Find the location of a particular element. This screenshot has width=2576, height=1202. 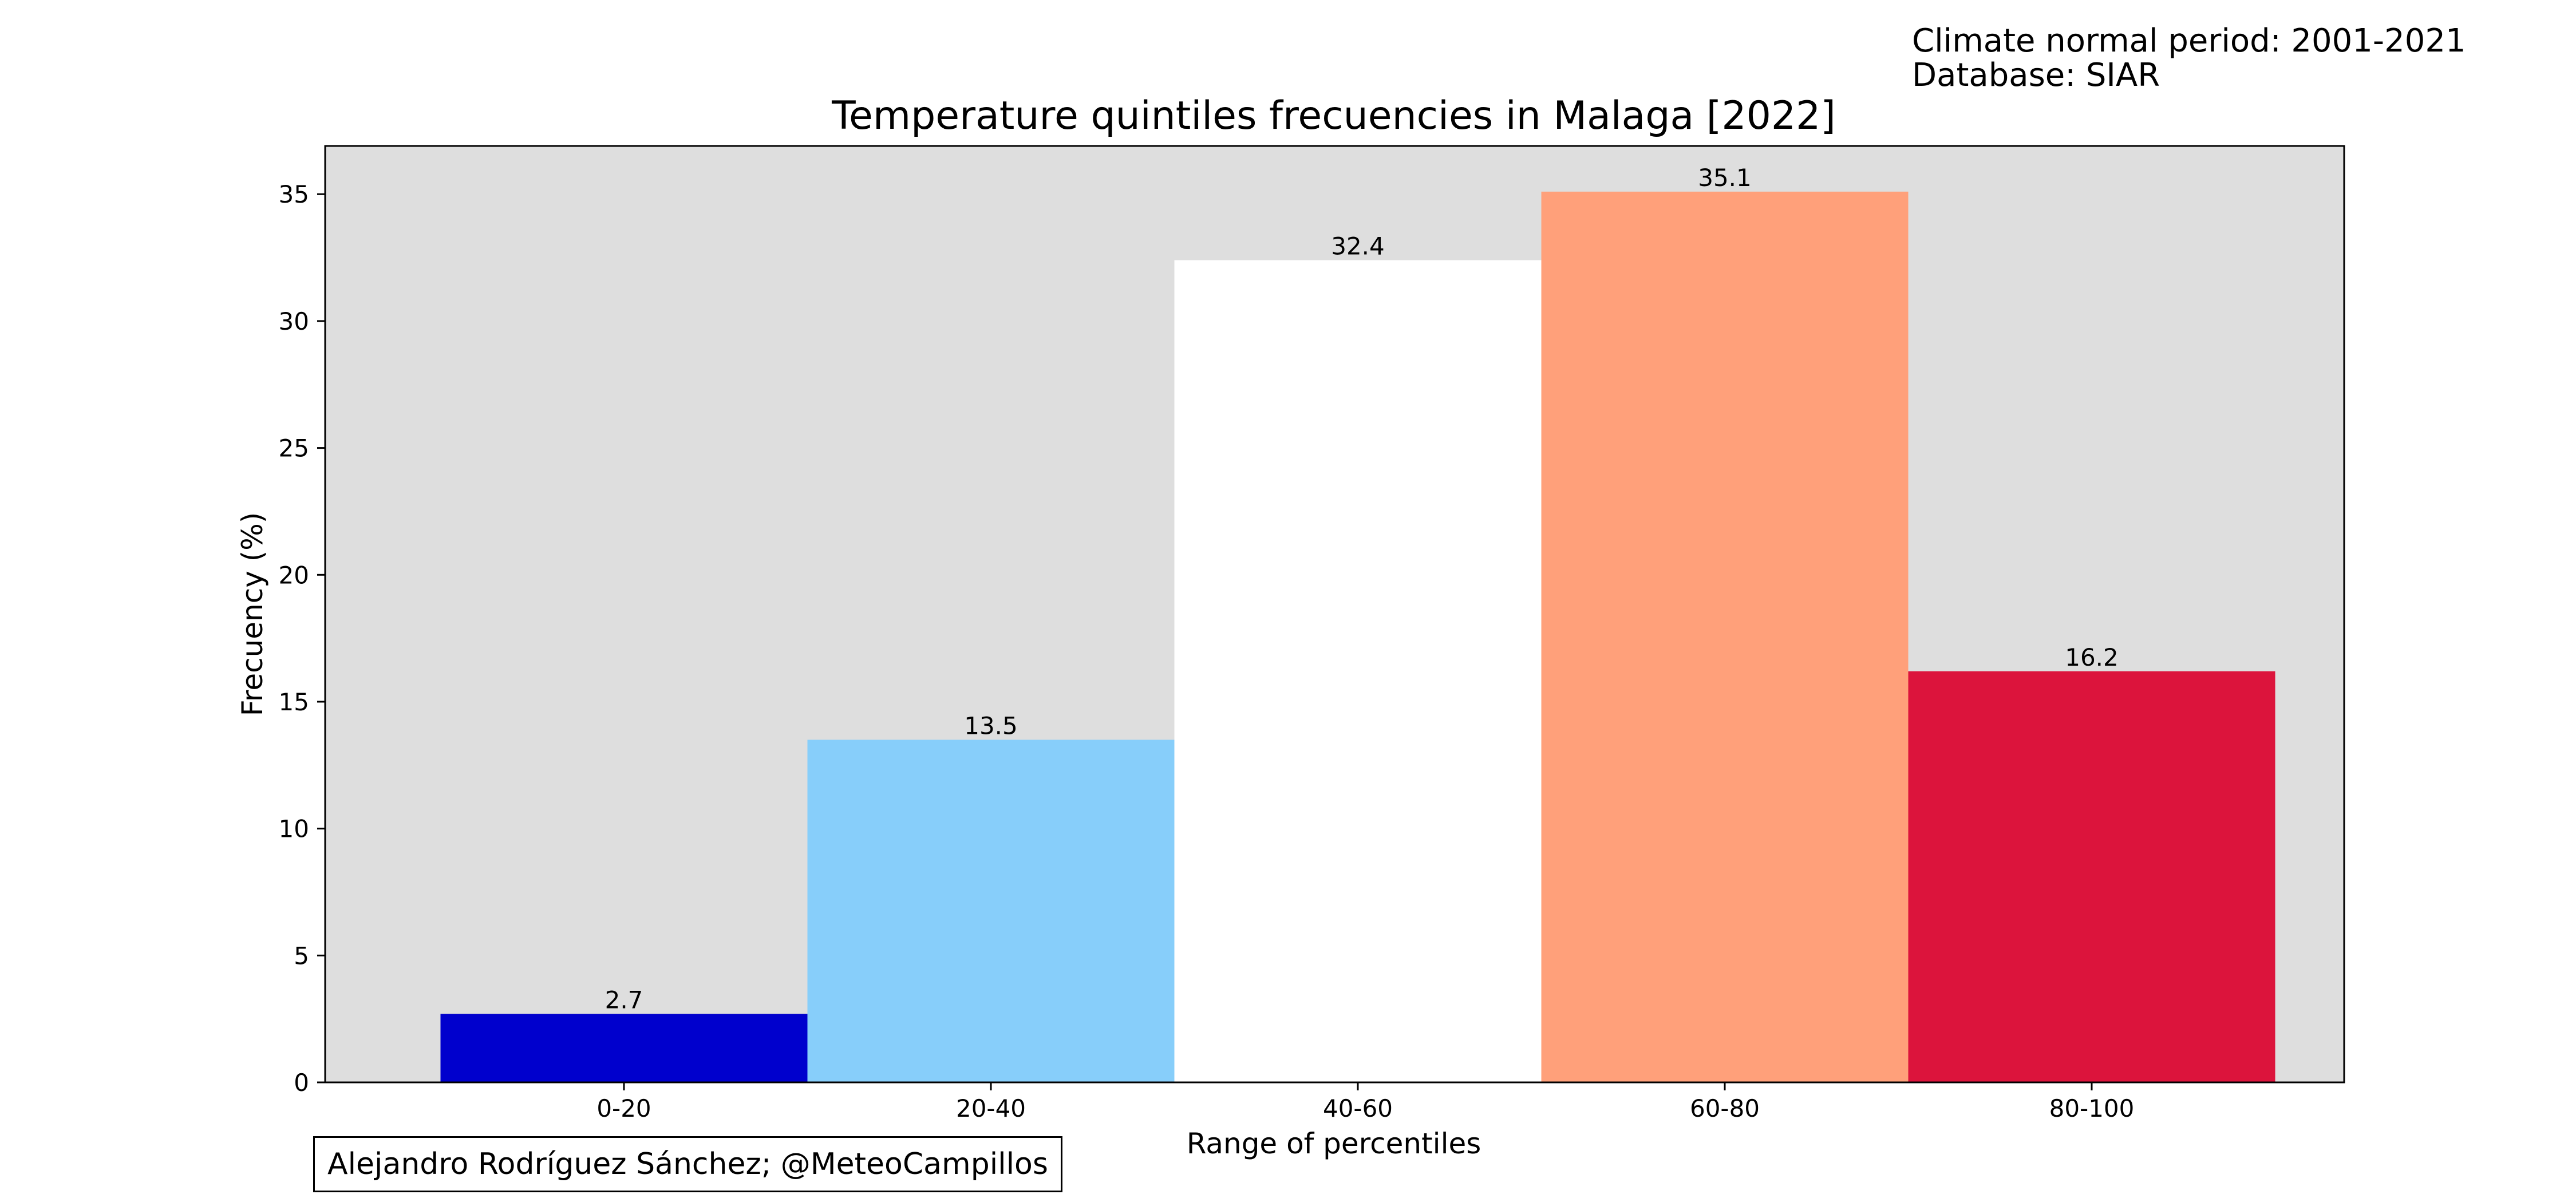

x-tick-label: 80-100 is located at coordinates (2092, 1108).